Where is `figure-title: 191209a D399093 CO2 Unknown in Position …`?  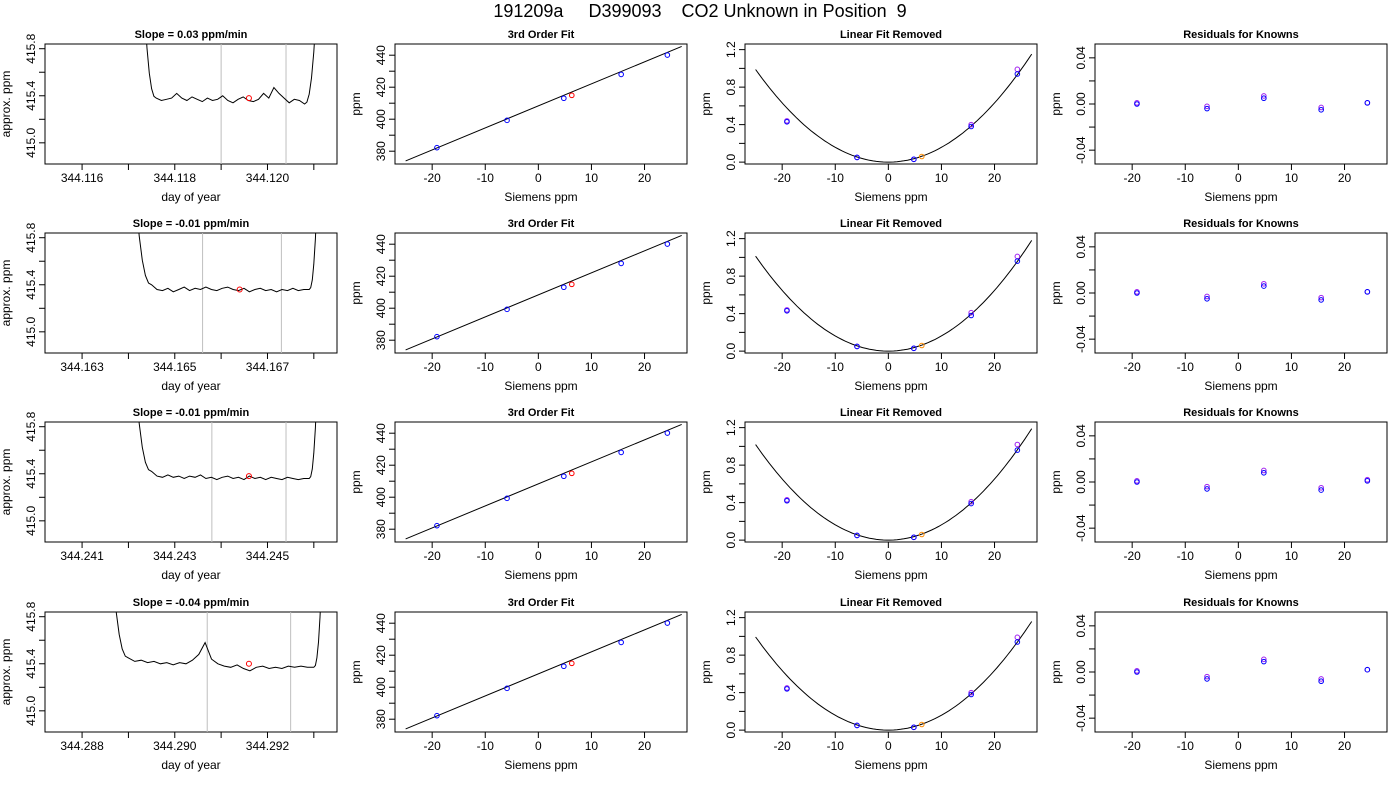 figure-title: 191209a D399093 CO2 Unknown in Position … is located at coordinates (700, 11).